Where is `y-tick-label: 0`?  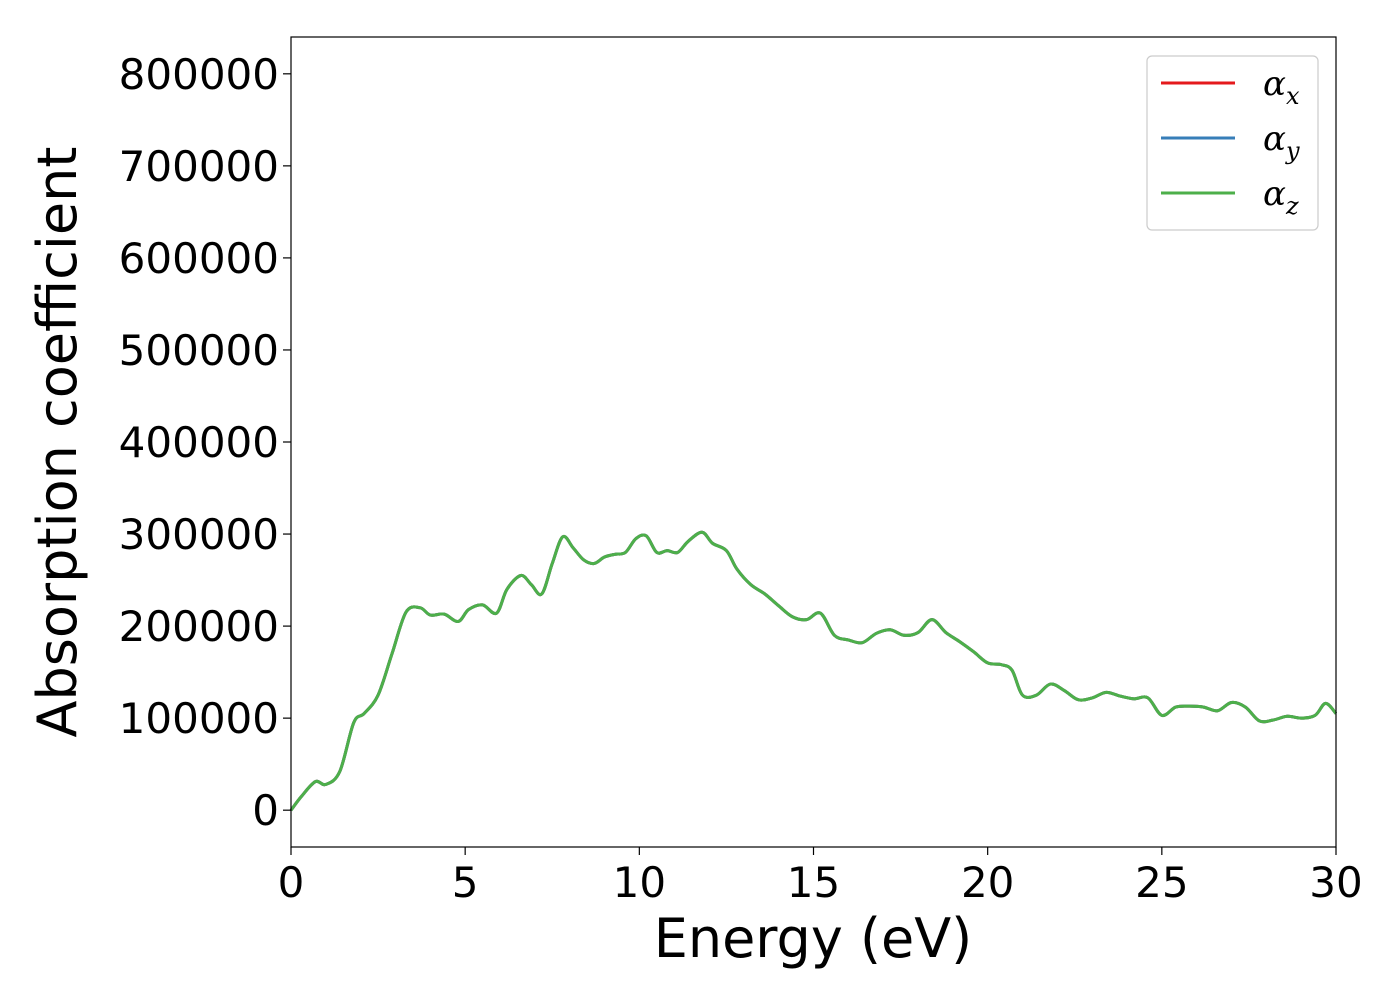 y-tick-label: 0 is located at coordinates (265, 810).